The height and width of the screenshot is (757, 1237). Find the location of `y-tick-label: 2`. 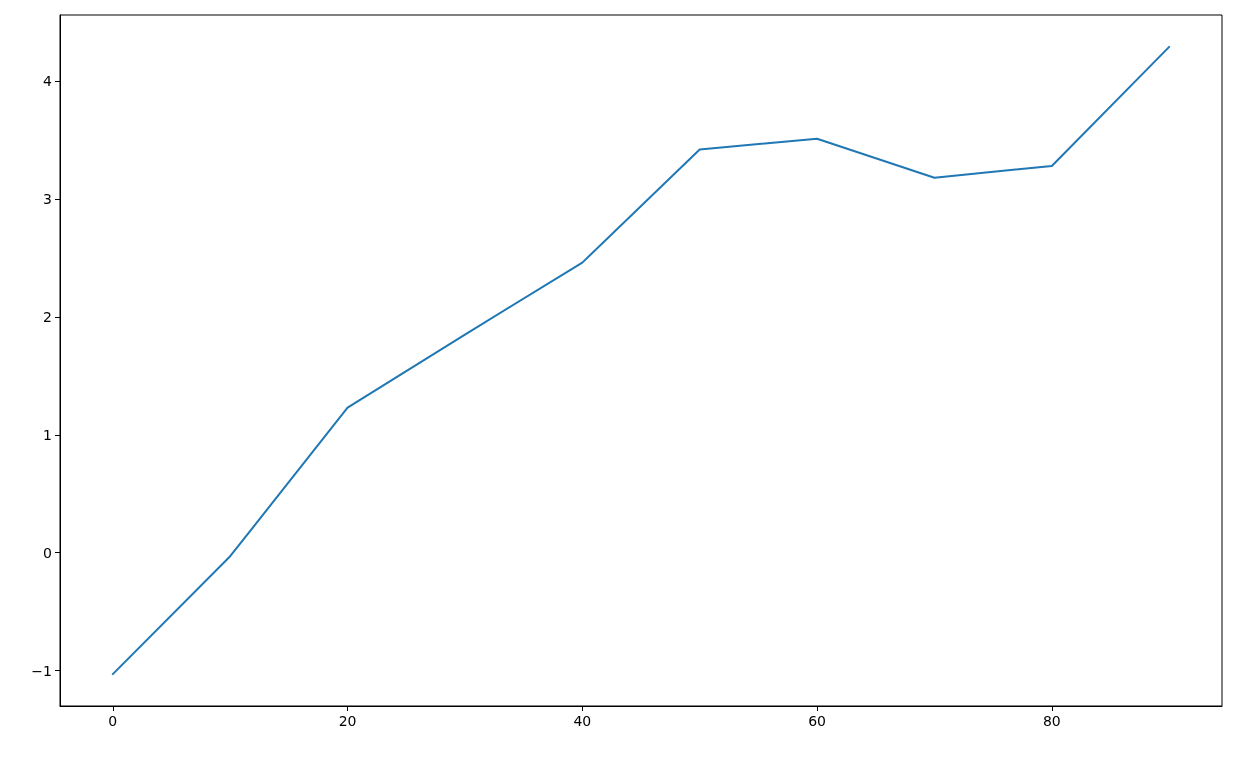

y-tick-label: 2 is located at coordinates (47, 316).